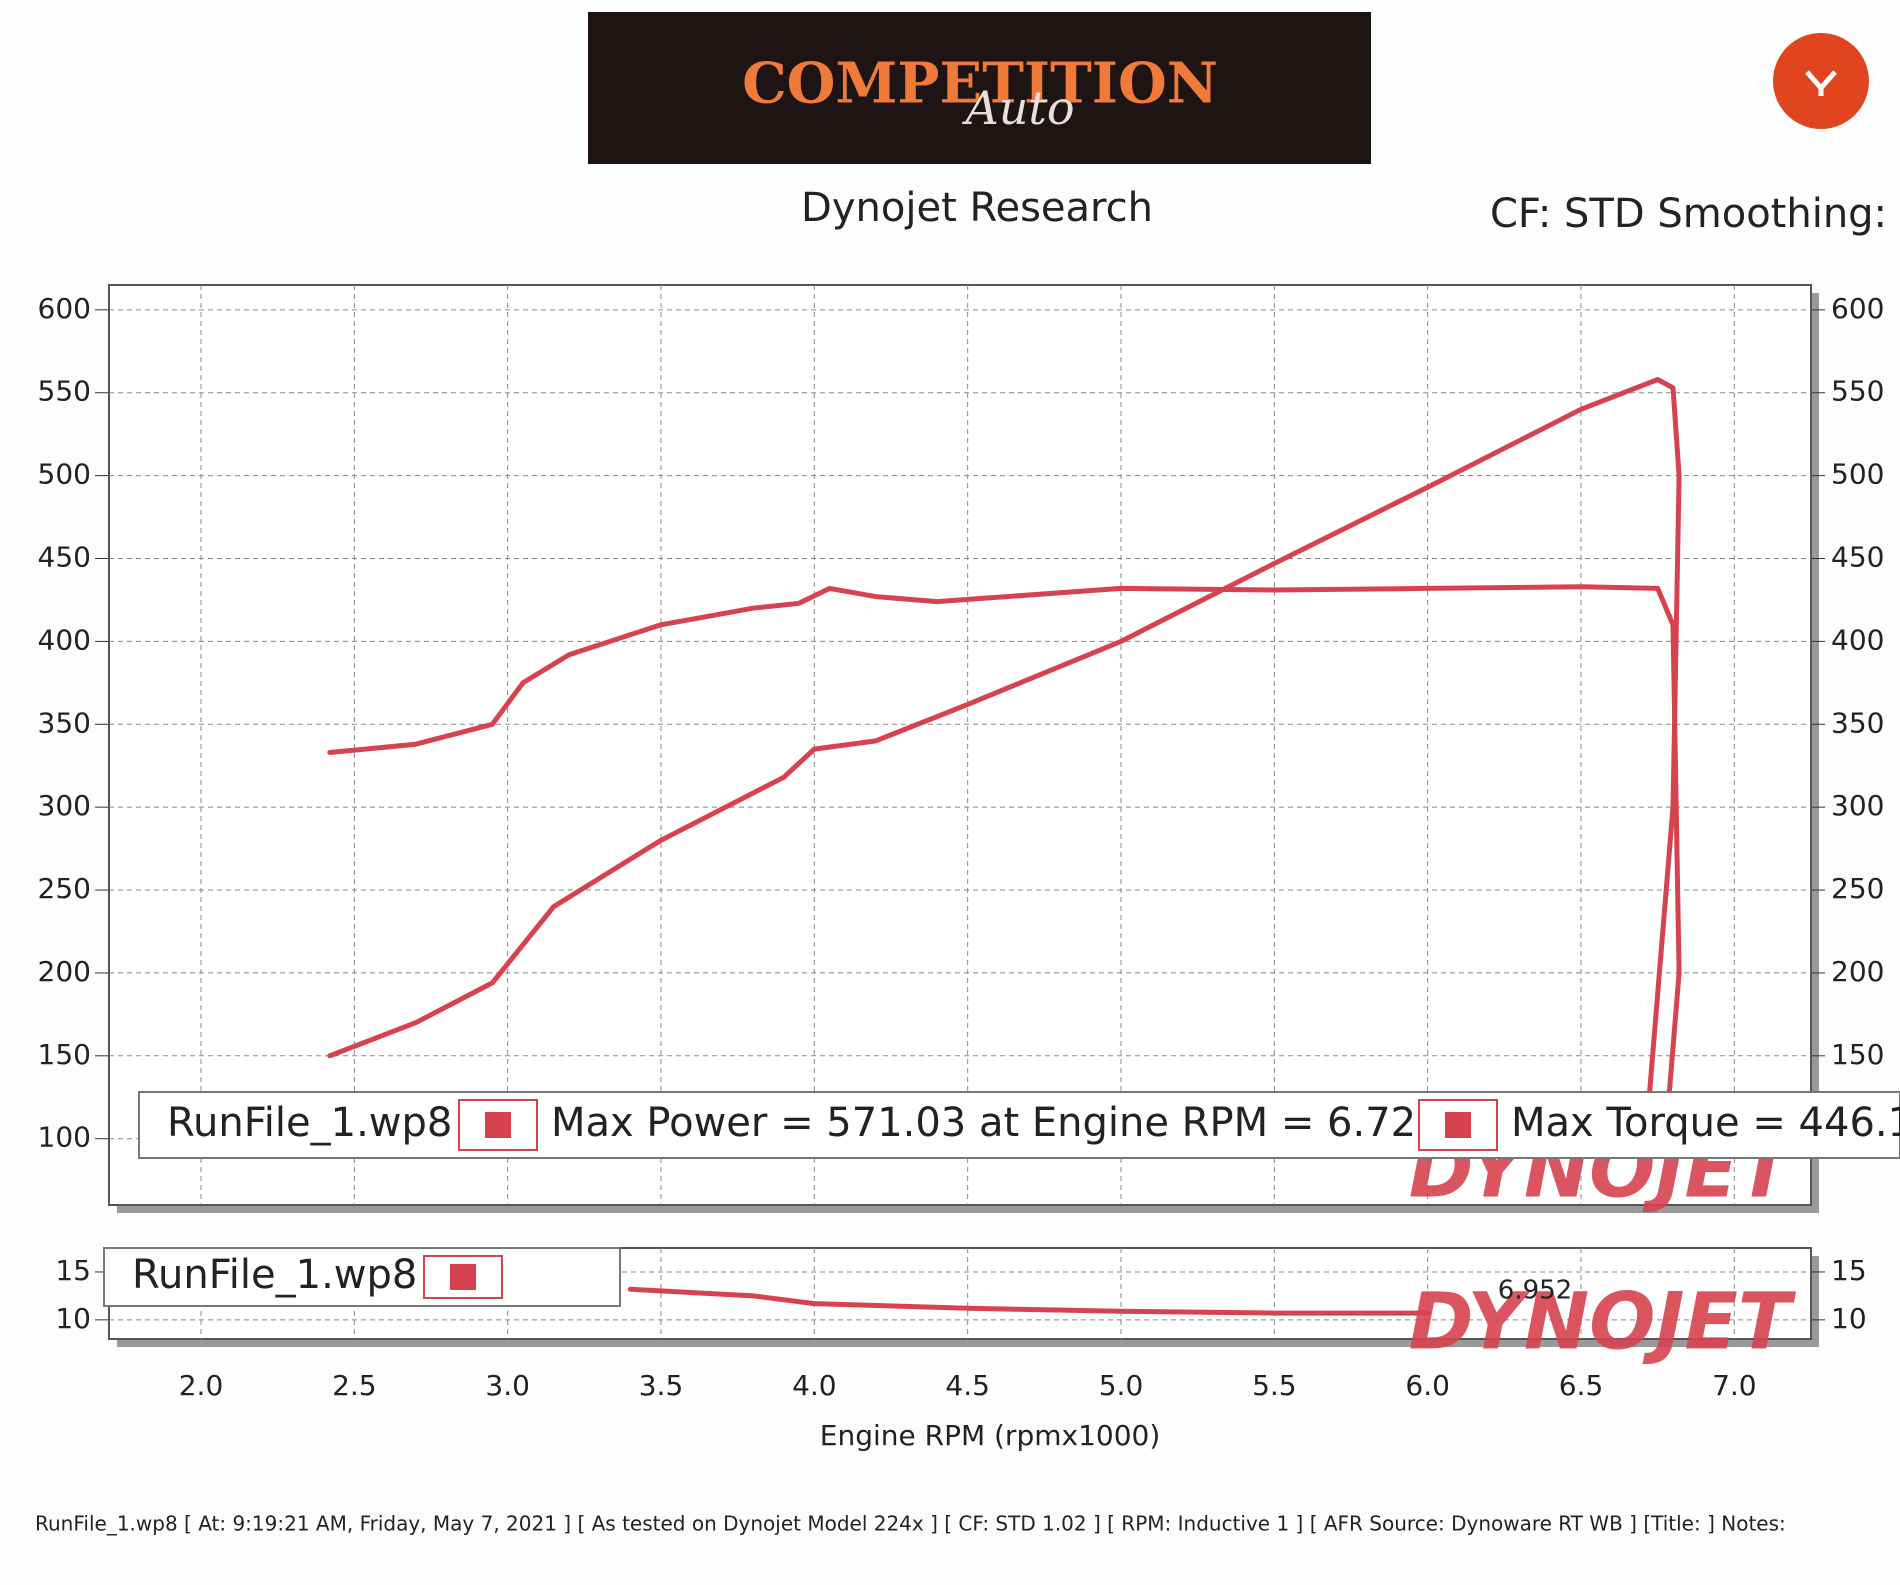 This screenshot has height=1585, width=1900. What do you see at coordinates (1274, 1385) in the screenshot?
I see `x-tick-label: 5.5` at bounding box center [1274, 1385].